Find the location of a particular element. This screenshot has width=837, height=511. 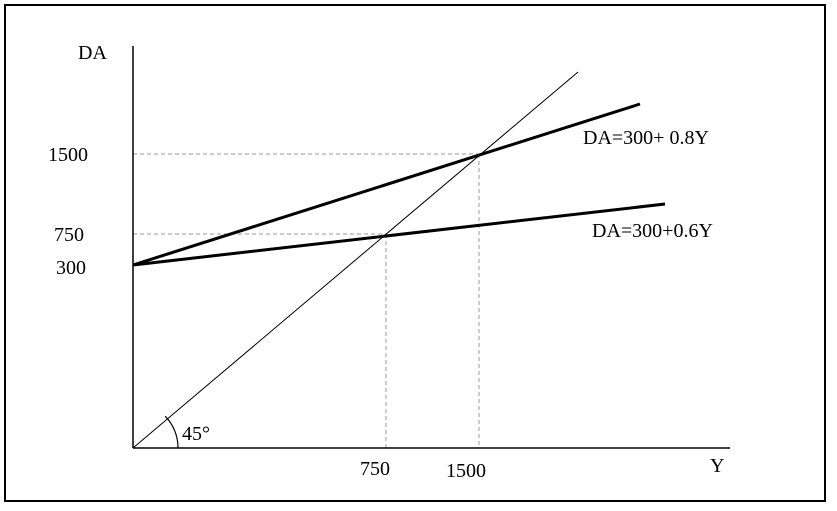

y-tick-label-1500: 1500 is located at coordinates (68, 155).